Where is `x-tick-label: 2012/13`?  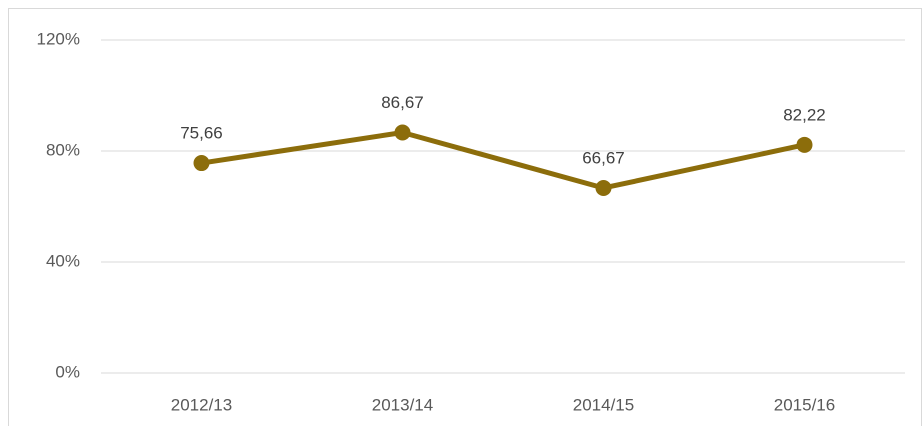
x-tick-label: 2012/13 is located at coordinates (201, 404).